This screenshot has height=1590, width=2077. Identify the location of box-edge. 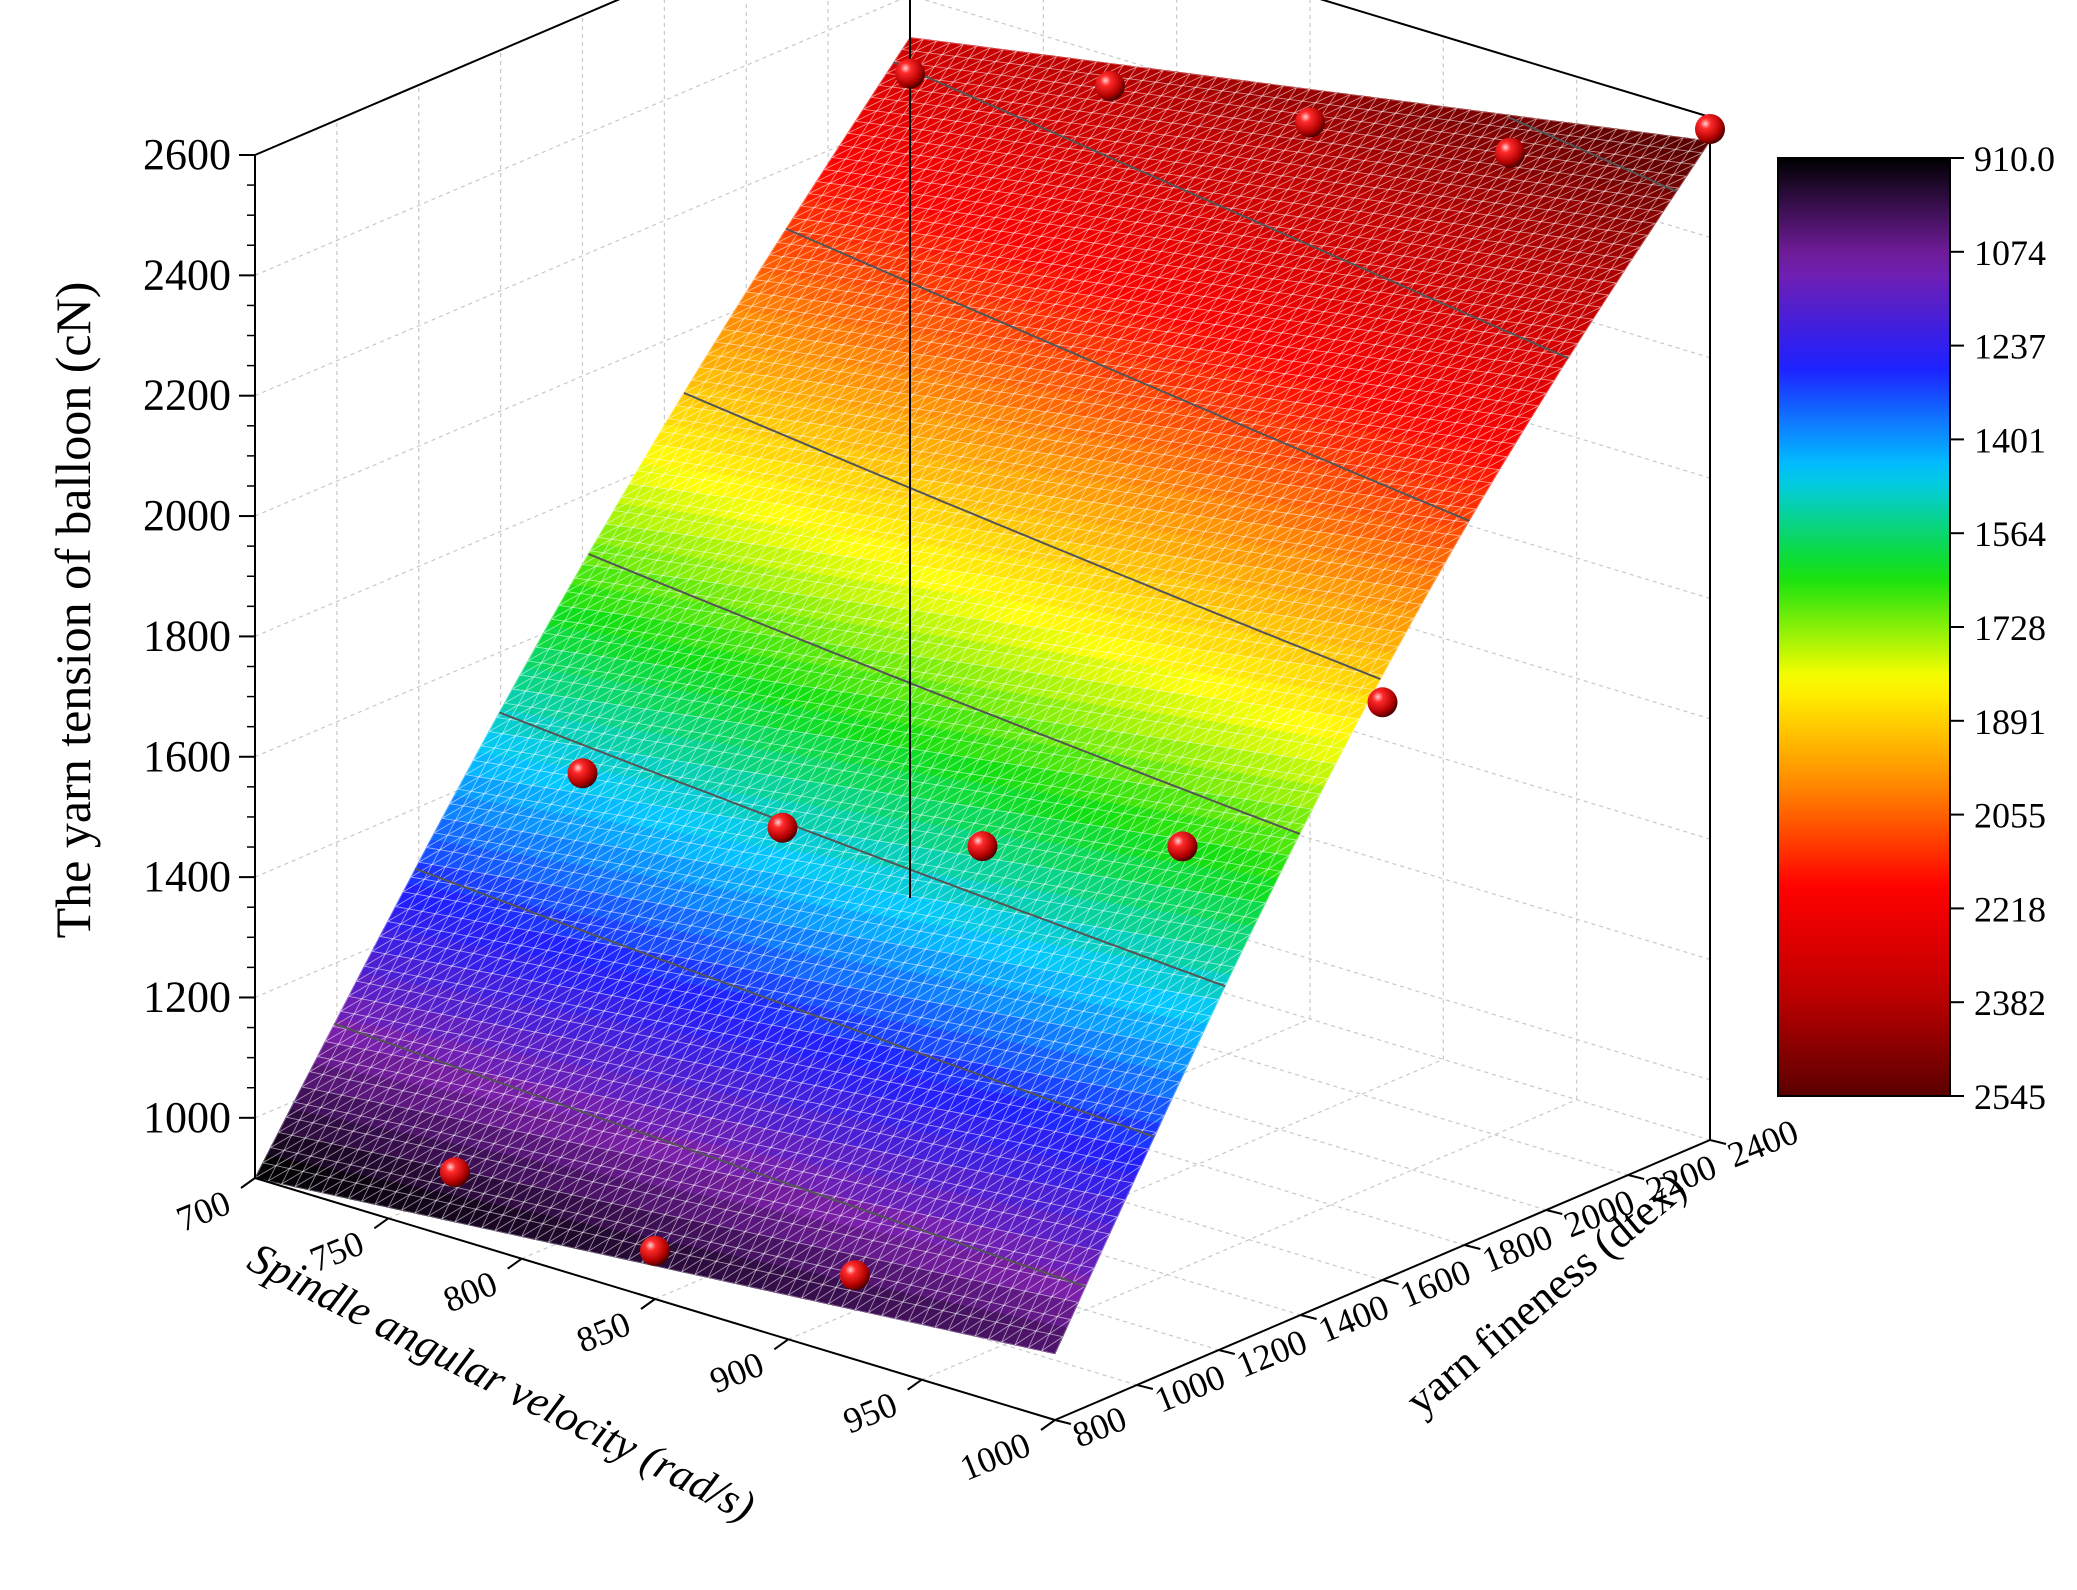
(437, 78).